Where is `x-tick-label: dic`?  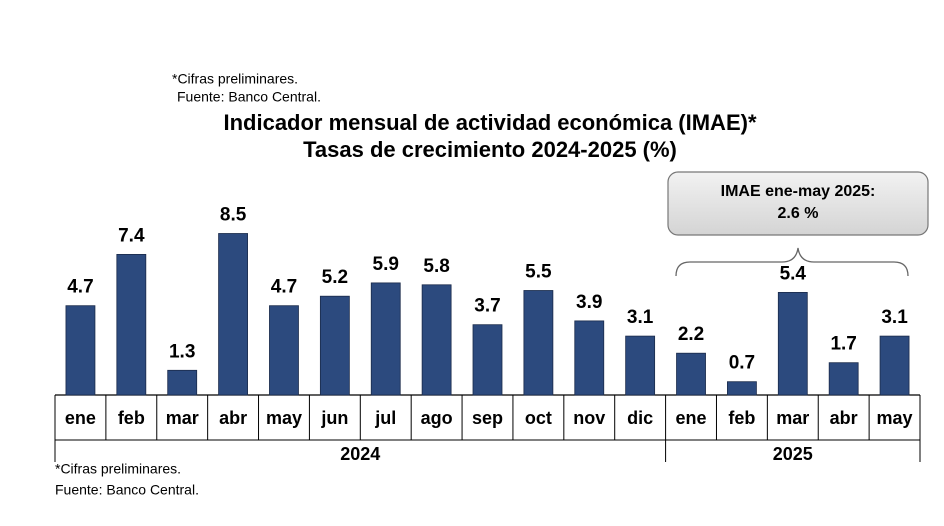
x-tick-label: dic is located at coordinates (640, 418).